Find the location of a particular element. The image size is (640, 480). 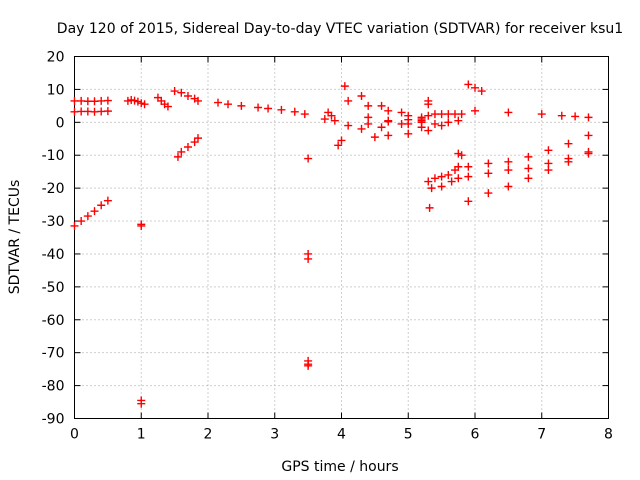

series-sat-v is located at coordinates (445, 183).